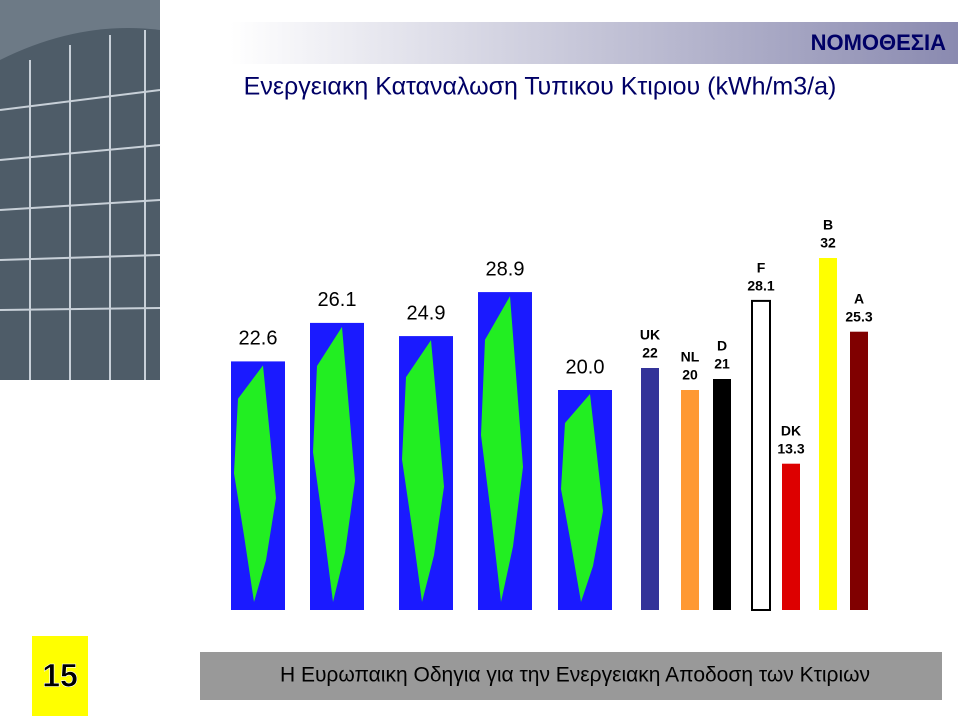  I want to click on category-label: B, so click(828, 225).